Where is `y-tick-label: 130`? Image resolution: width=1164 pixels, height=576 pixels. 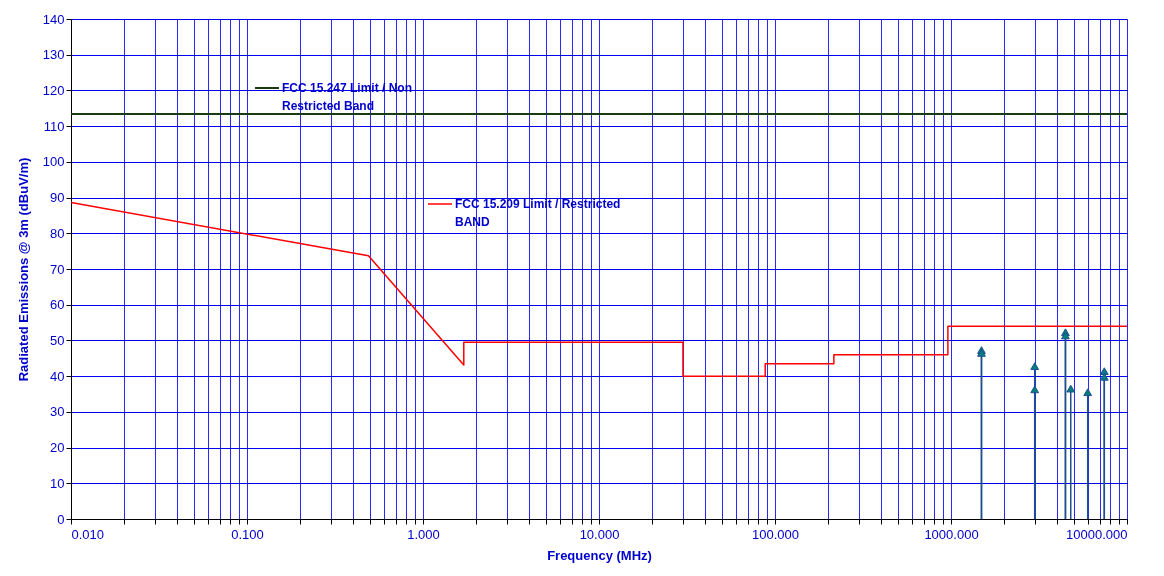
y-tick-label: 130 is located at coordinates (53, 55).